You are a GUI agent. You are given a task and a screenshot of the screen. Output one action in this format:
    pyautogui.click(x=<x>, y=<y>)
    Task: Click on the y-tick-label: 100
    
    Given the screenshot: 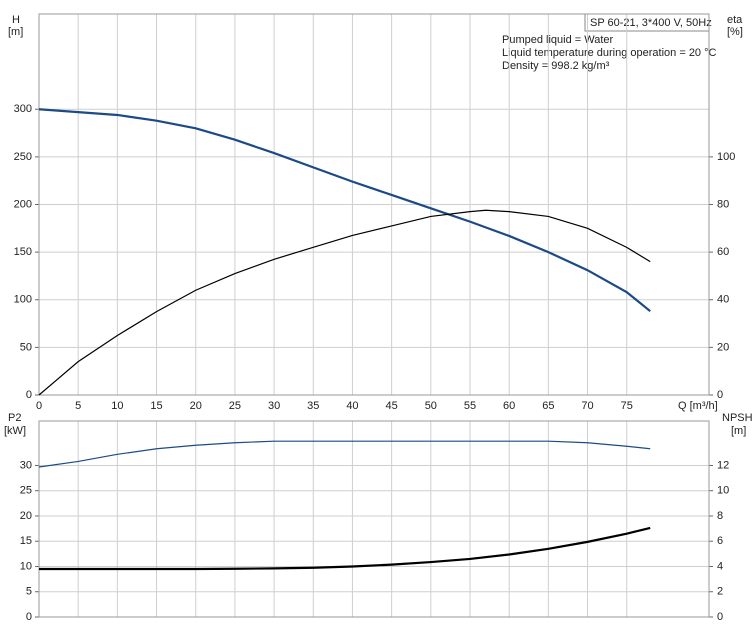 What is the action you would take?
    pyautogui.click(x=23, y=300)
    